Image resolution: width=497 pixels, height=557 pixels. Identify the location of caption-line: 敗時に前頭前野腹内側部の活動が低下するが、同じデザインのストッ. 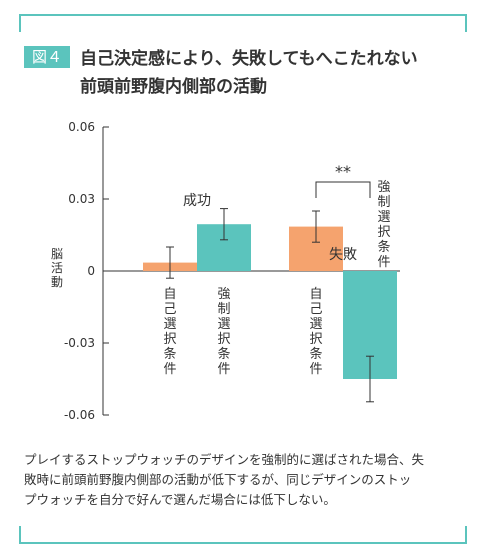
(218, 479).